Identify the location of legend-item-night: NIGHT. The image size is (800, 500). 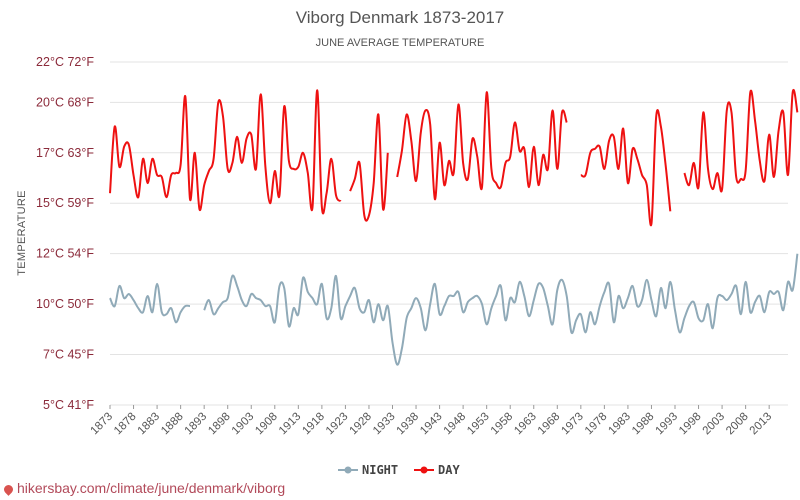
(368, 470).